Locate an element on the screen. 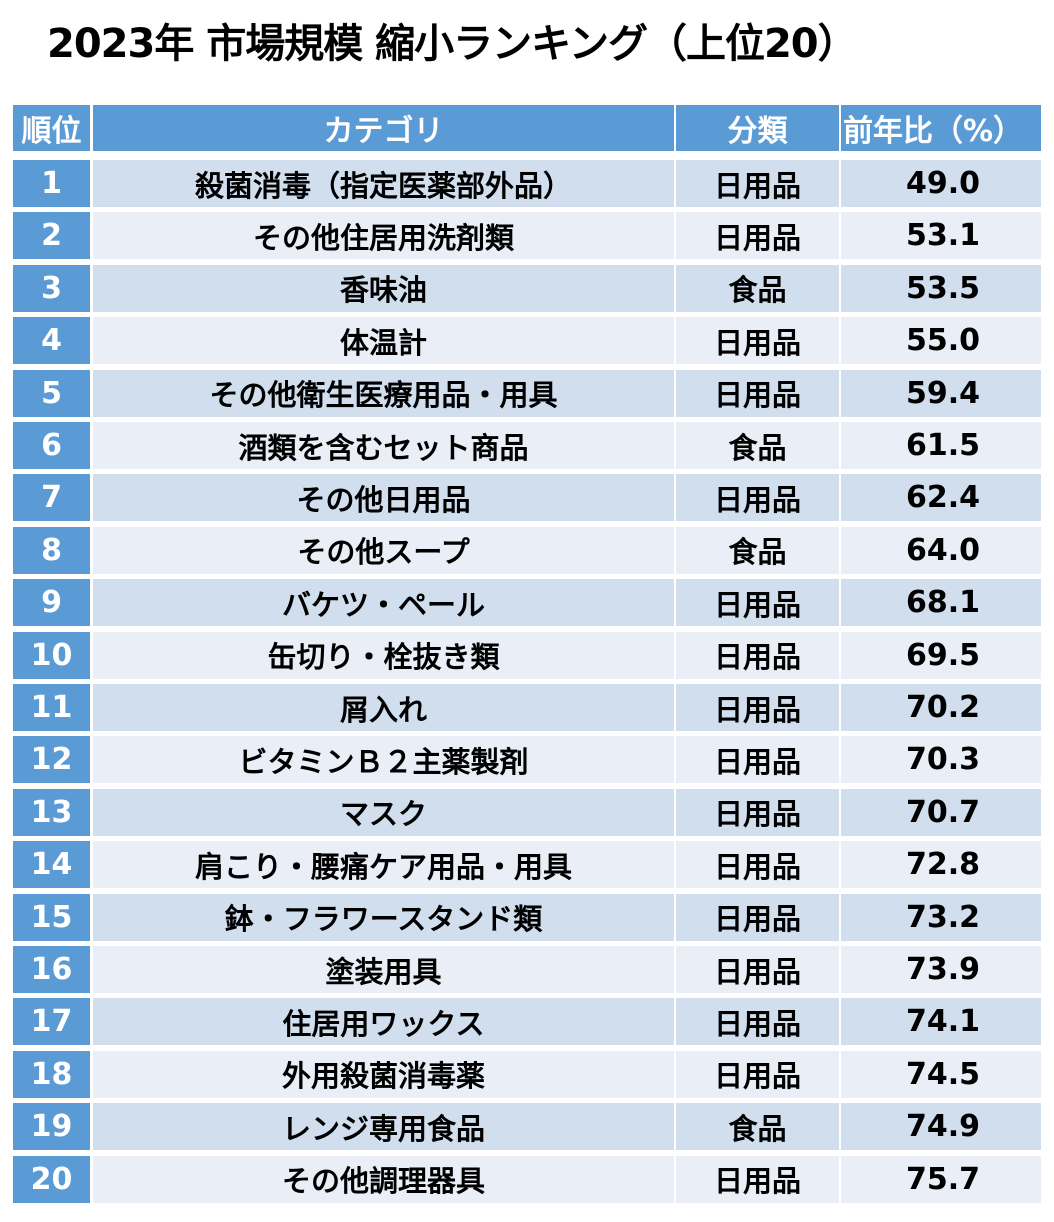 The height and width of the screenshot is (1222, 1054). table-row: 13 マスク 日用品 70.7 is located at coordinates (527, 812).